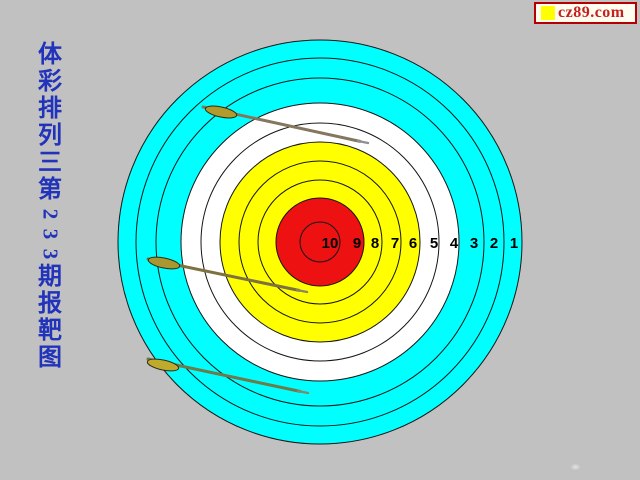 This screenshot has height=480, width=640. I want to click on title-char: 报, so click(50, 304).